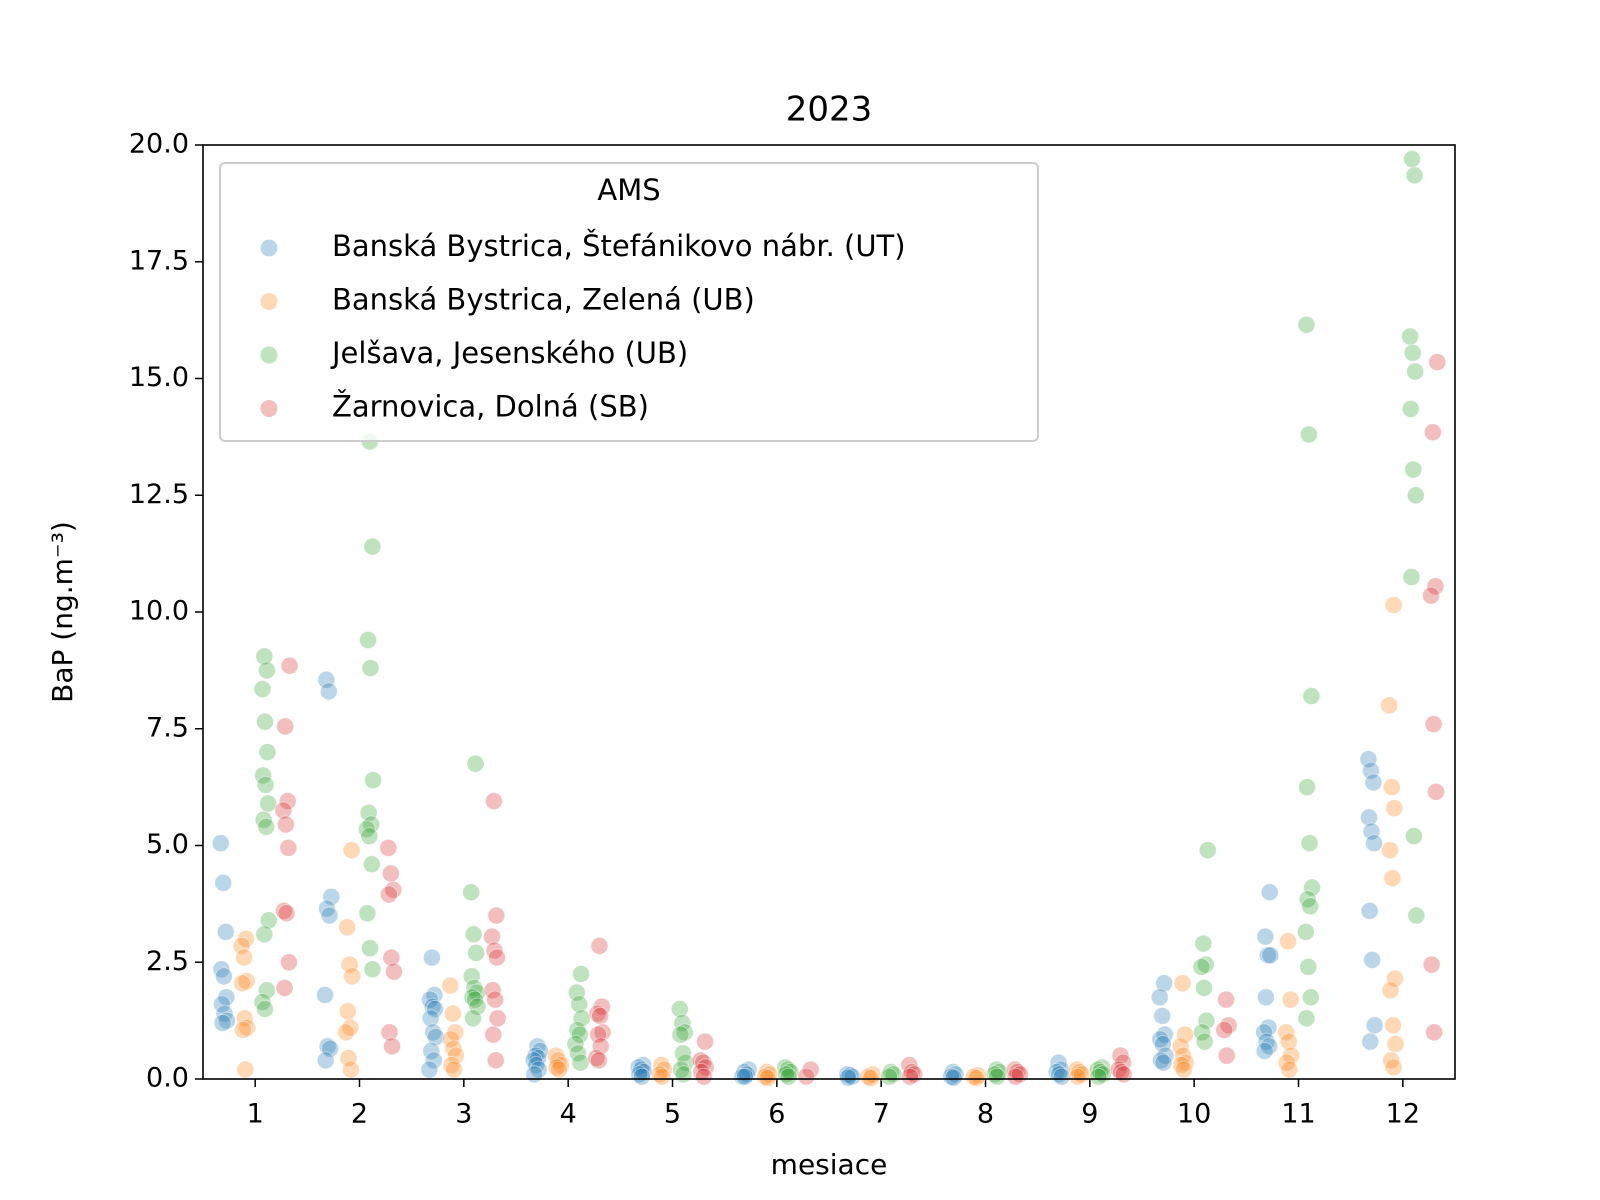  Describe the element at coordinates (829, 1164) in the screenshot. I see `x-axis-label: mesiace` at that location.